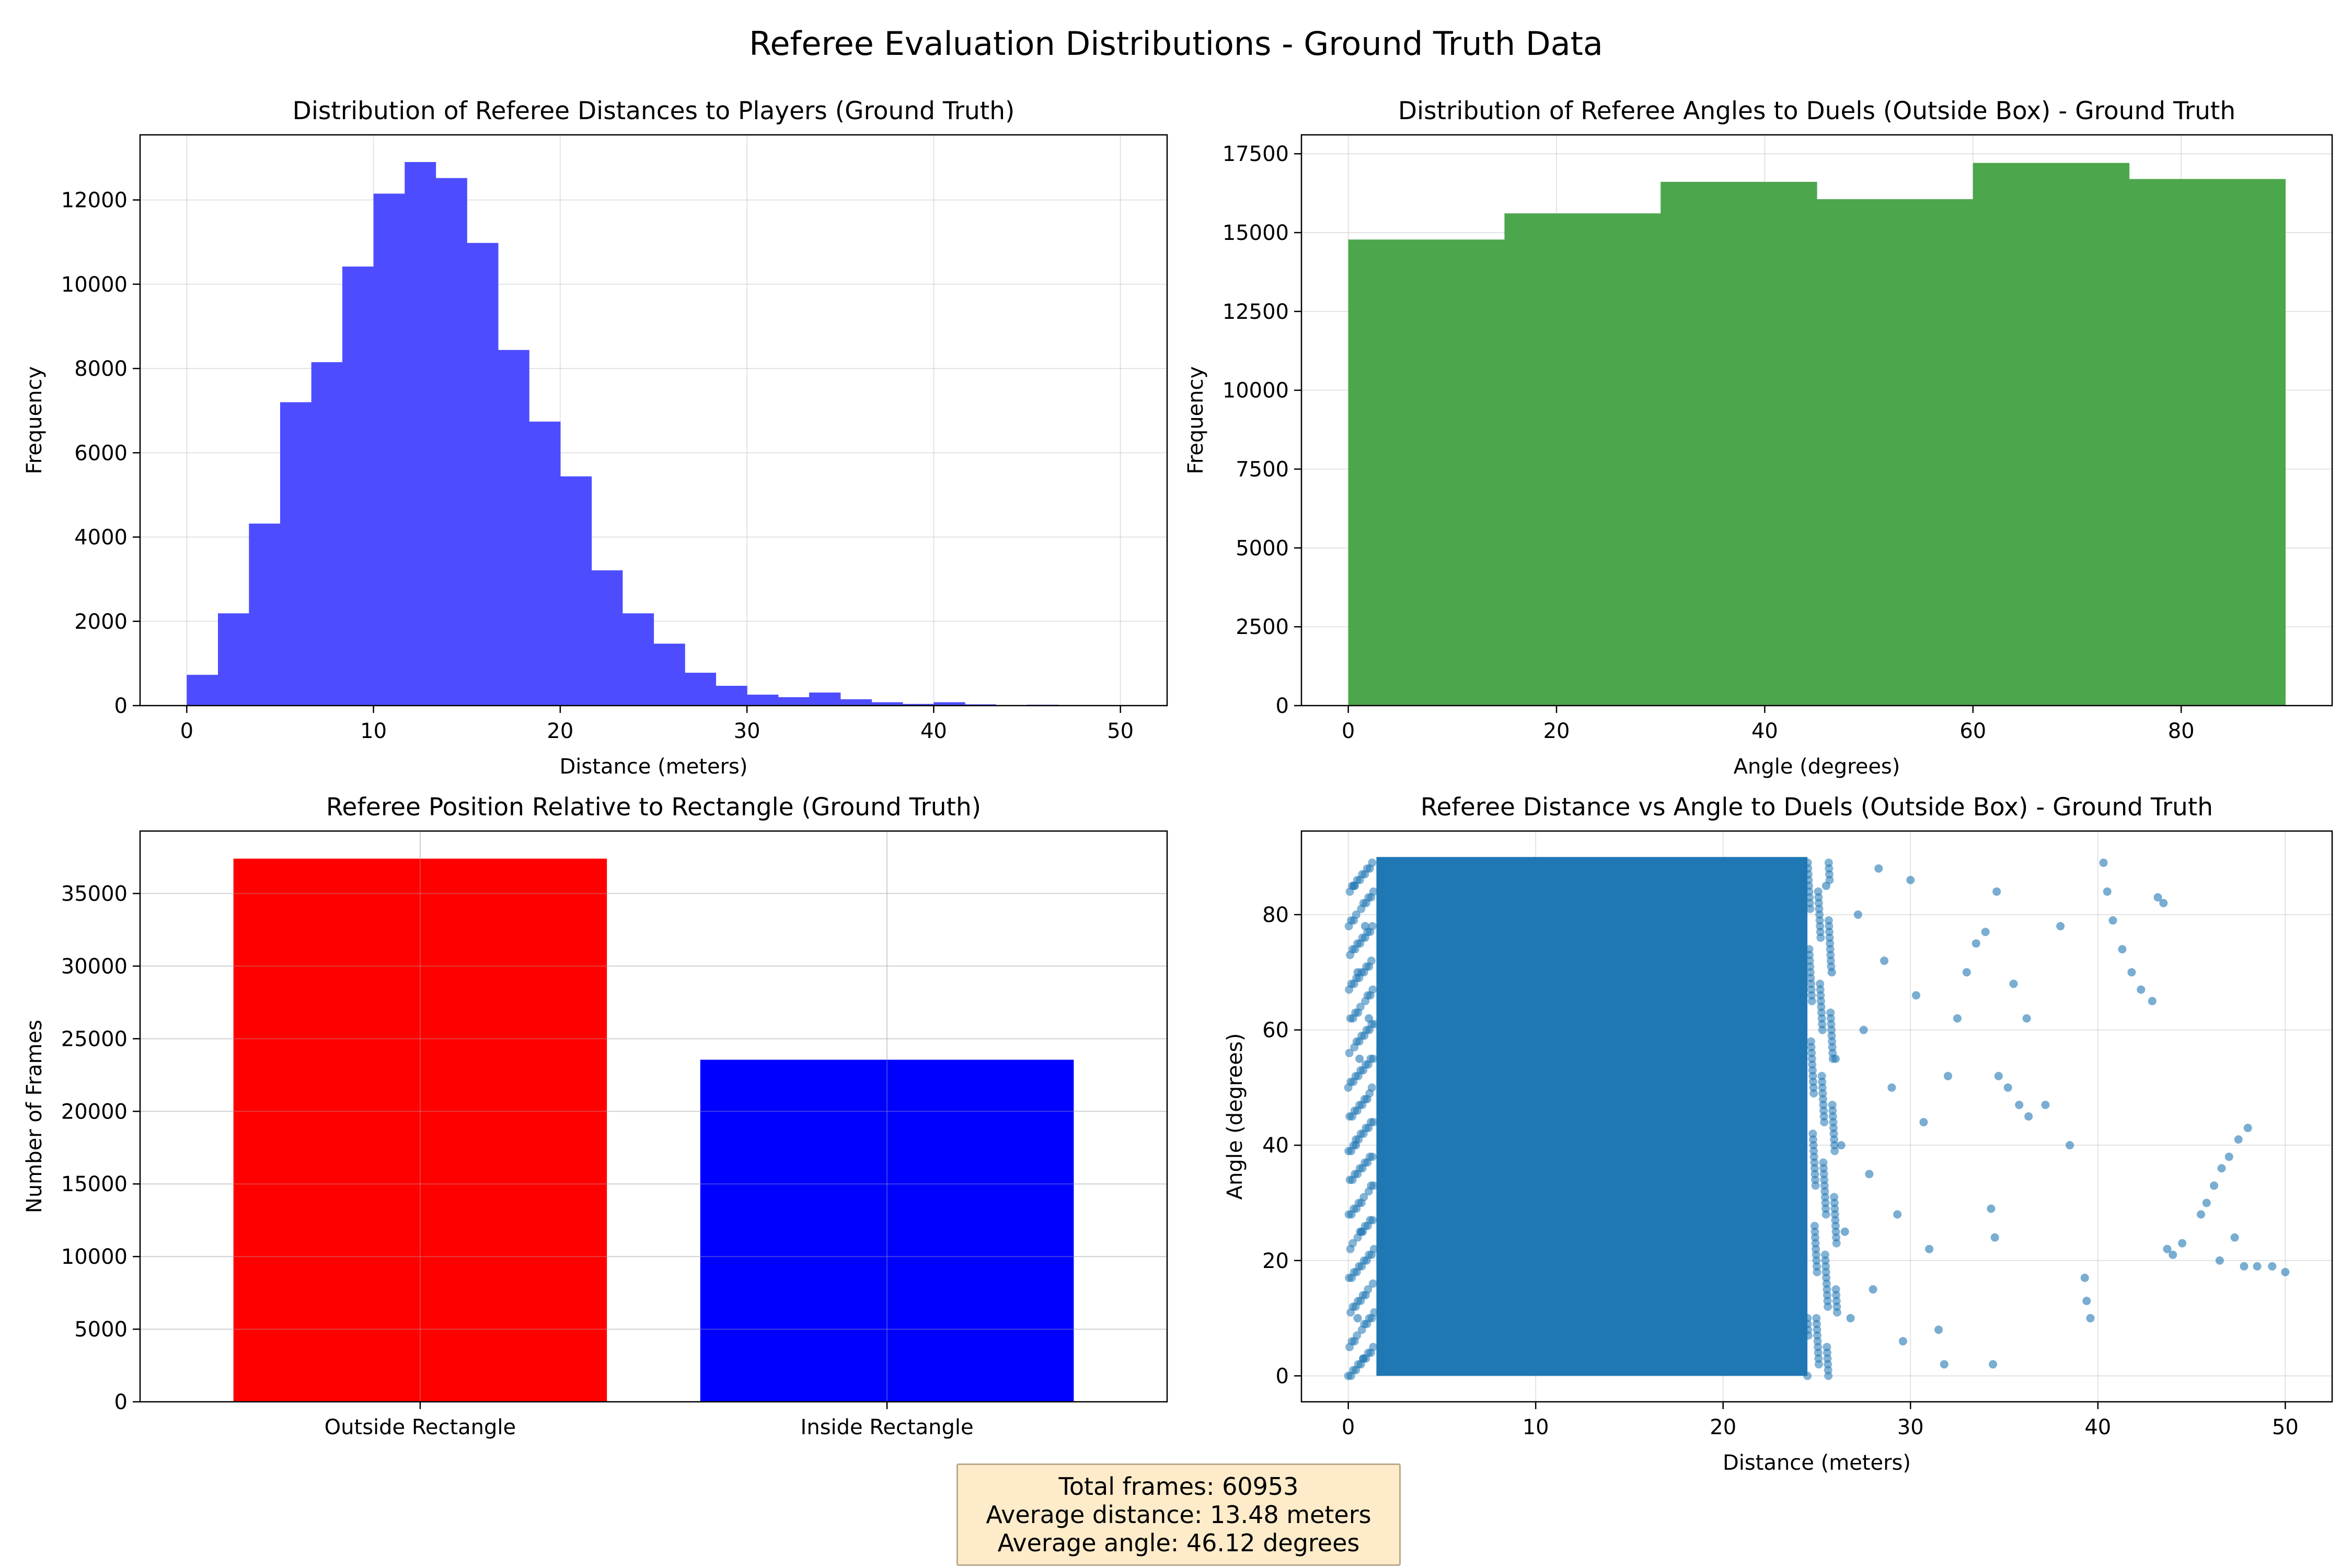 This screenshot has height=1568, width=2352. I want to click on x-tick-label: 30, so click(747, 731).